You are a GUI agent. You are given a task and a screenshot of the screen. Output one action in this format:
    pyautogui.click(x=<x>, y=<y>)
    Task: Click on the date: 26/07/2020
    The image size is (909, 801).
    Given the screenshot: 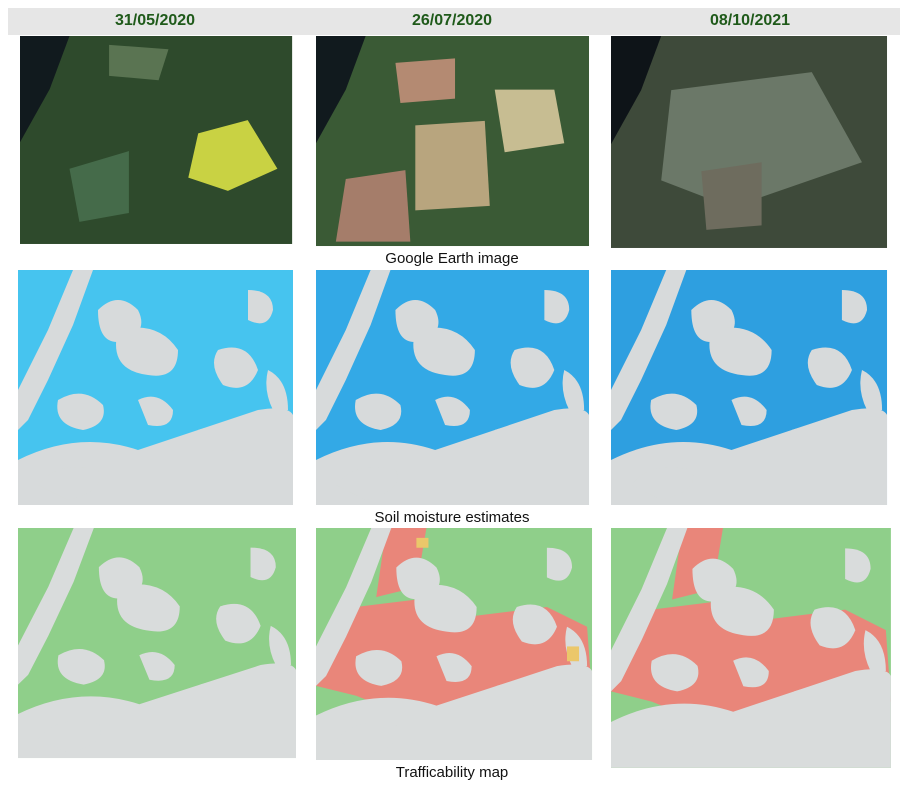 What is the action you would take?
    pyautogui.click(x=452, y=20)
    